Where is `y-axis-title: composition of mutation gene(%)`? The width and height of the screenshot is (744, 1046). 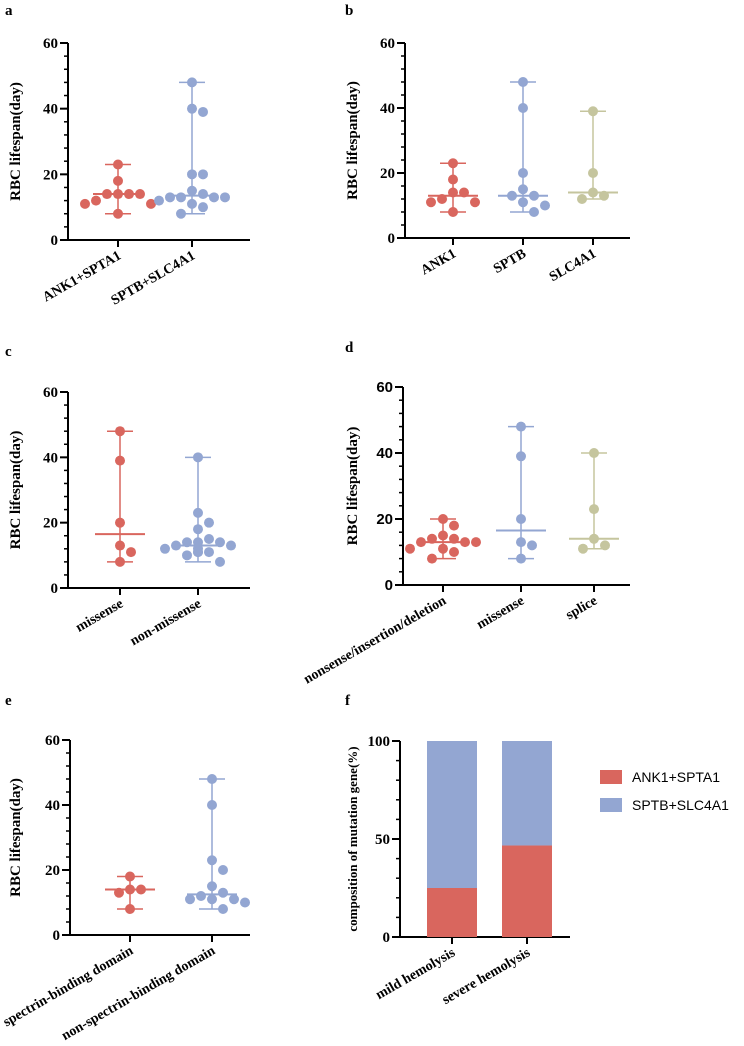
y-axis-title: composition of mutation gene(%) is located at coordinates (352, 838).